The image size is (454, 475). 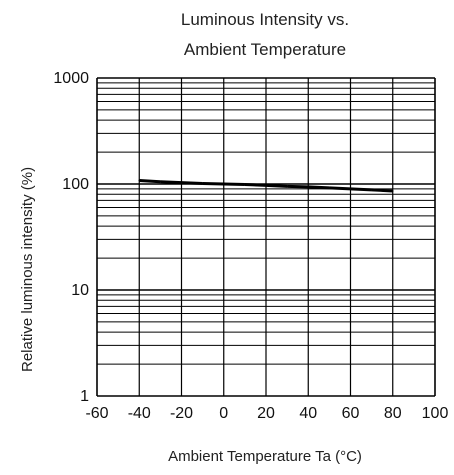 What do you see at coordinates (223, 413) in the screenshot?
I see `x-tick-label: 0` at bounding box center [223, 413].